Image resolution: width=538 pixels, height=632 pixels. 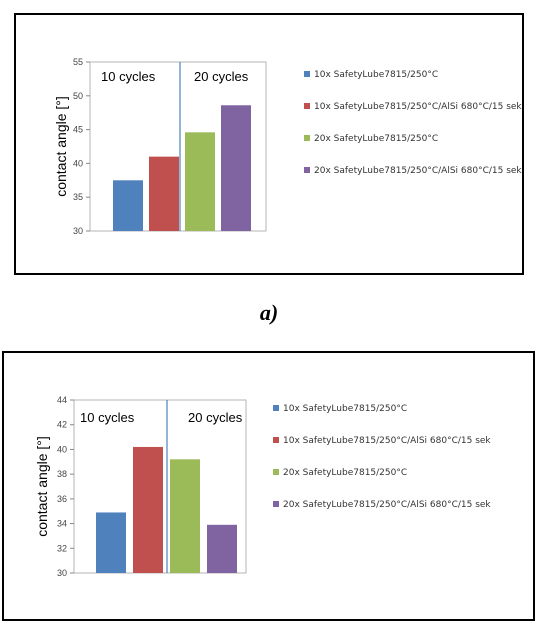 I want to click on chart-a-group-label-2: 20 cycles, so click(x=221, y=76).